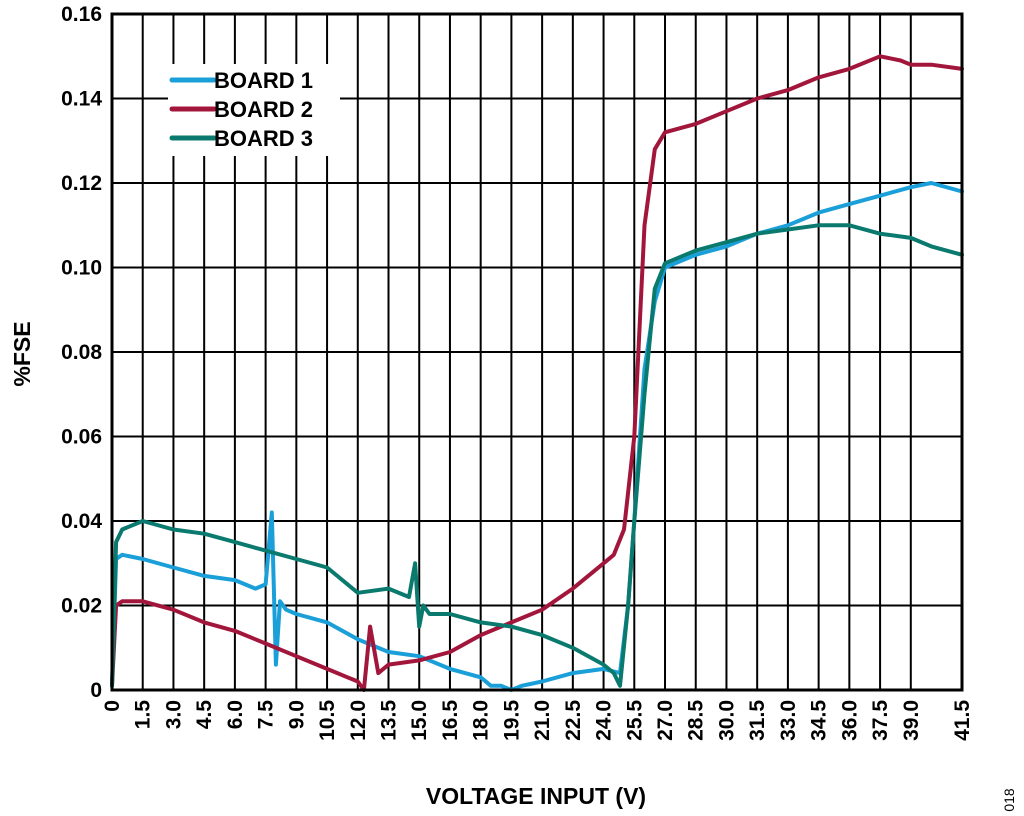 Image resolution: width=1024 pixels, height=816 pixels. I want to click on y-tick-label: 0.06, so click(81, 437).